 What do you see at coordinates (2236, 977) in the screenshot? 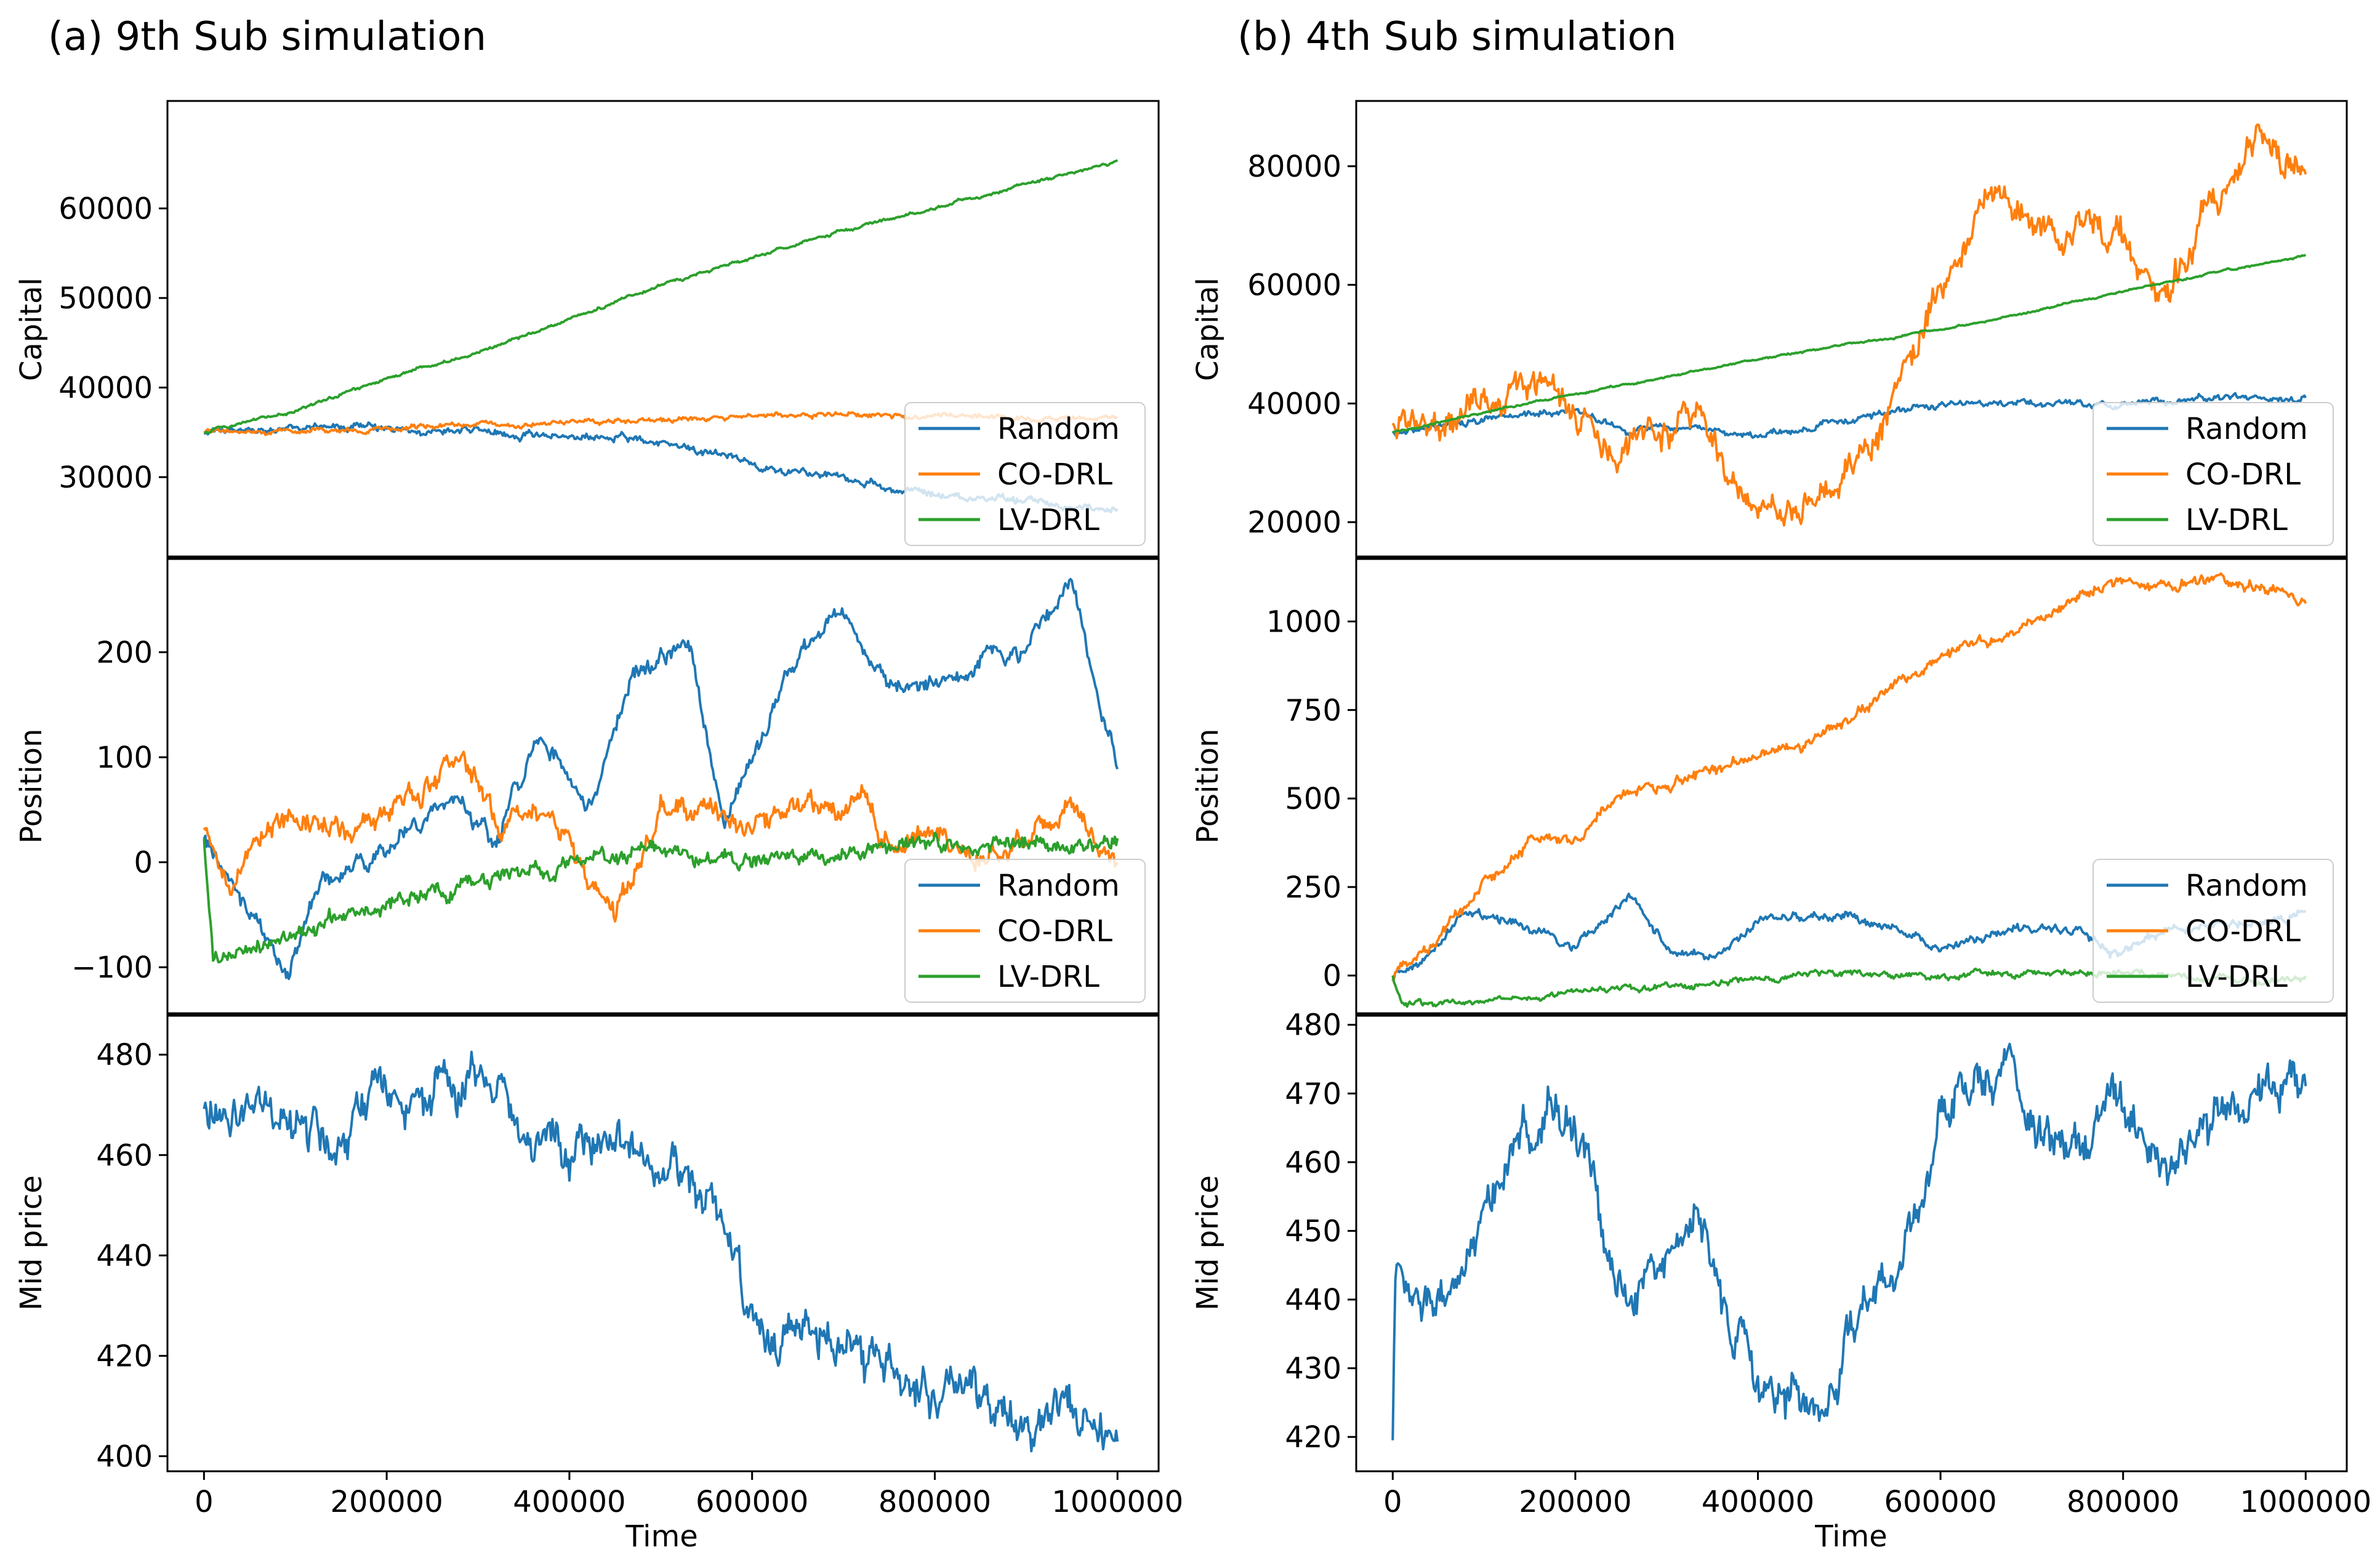
I see `b-position-legend-label: LV-DRL` at bounding box center [2236, 977].